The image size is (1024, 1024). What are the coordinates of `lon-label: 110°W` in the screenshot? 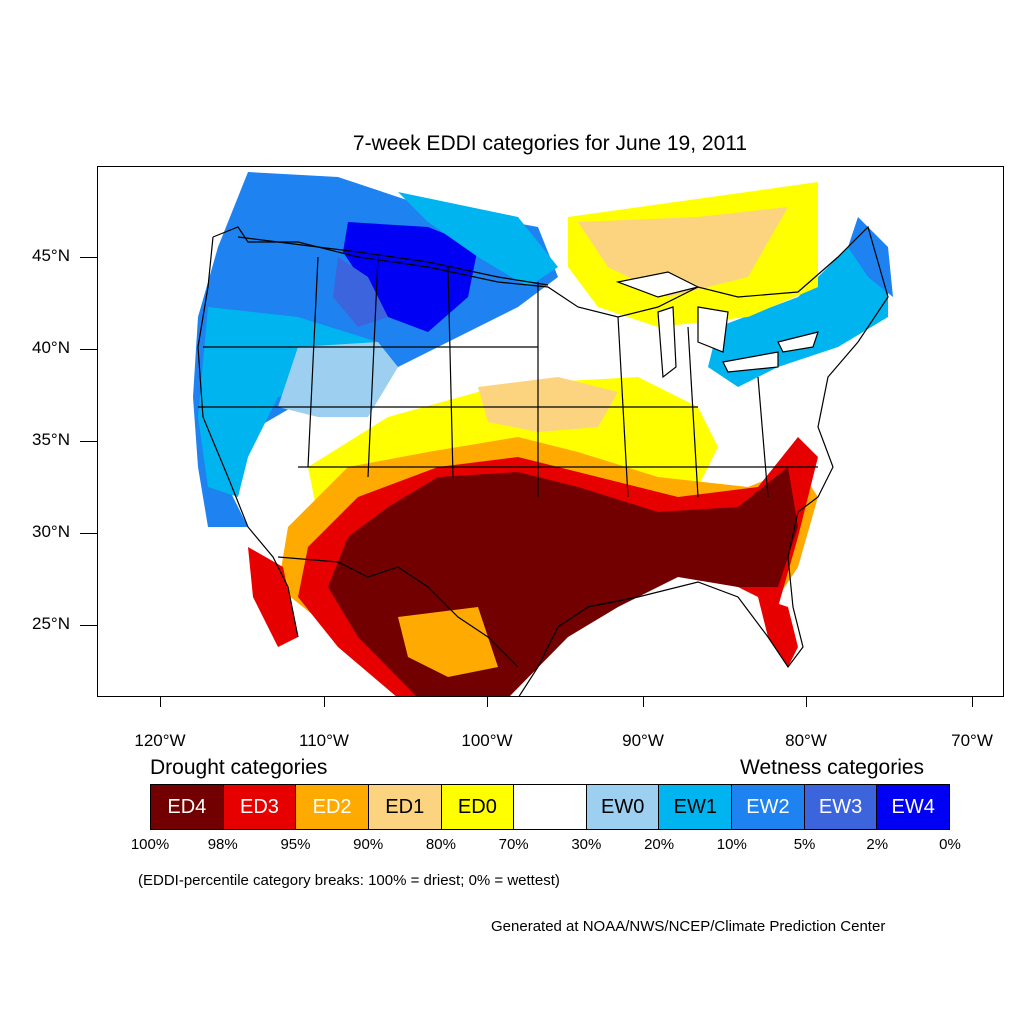 It's located at (324, 740).